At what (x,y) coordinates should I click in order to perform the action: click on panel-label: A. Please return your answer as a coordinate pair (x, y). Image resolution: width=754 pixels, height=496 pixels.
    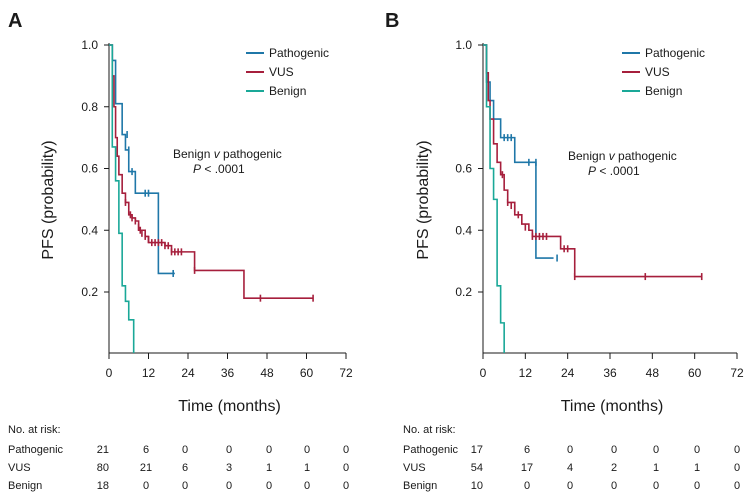
    Looking at the image, I should click on (15, 21).